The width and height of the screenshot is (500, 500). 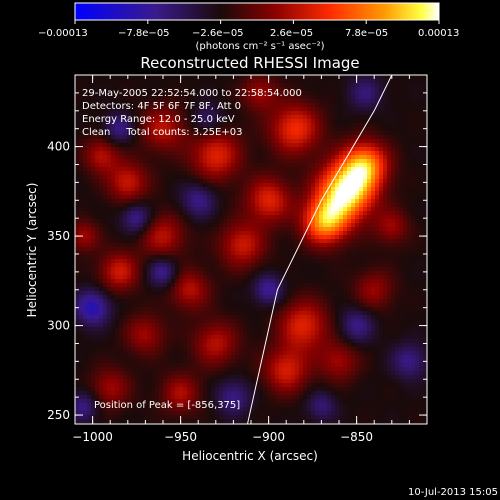 What do you see at coordinates (161, 106) in the screenshot?
I see `annotation-detectors: Detectors: 4F 5F 6F 7F 8F, Att 0` at bounding box center [161, 106].